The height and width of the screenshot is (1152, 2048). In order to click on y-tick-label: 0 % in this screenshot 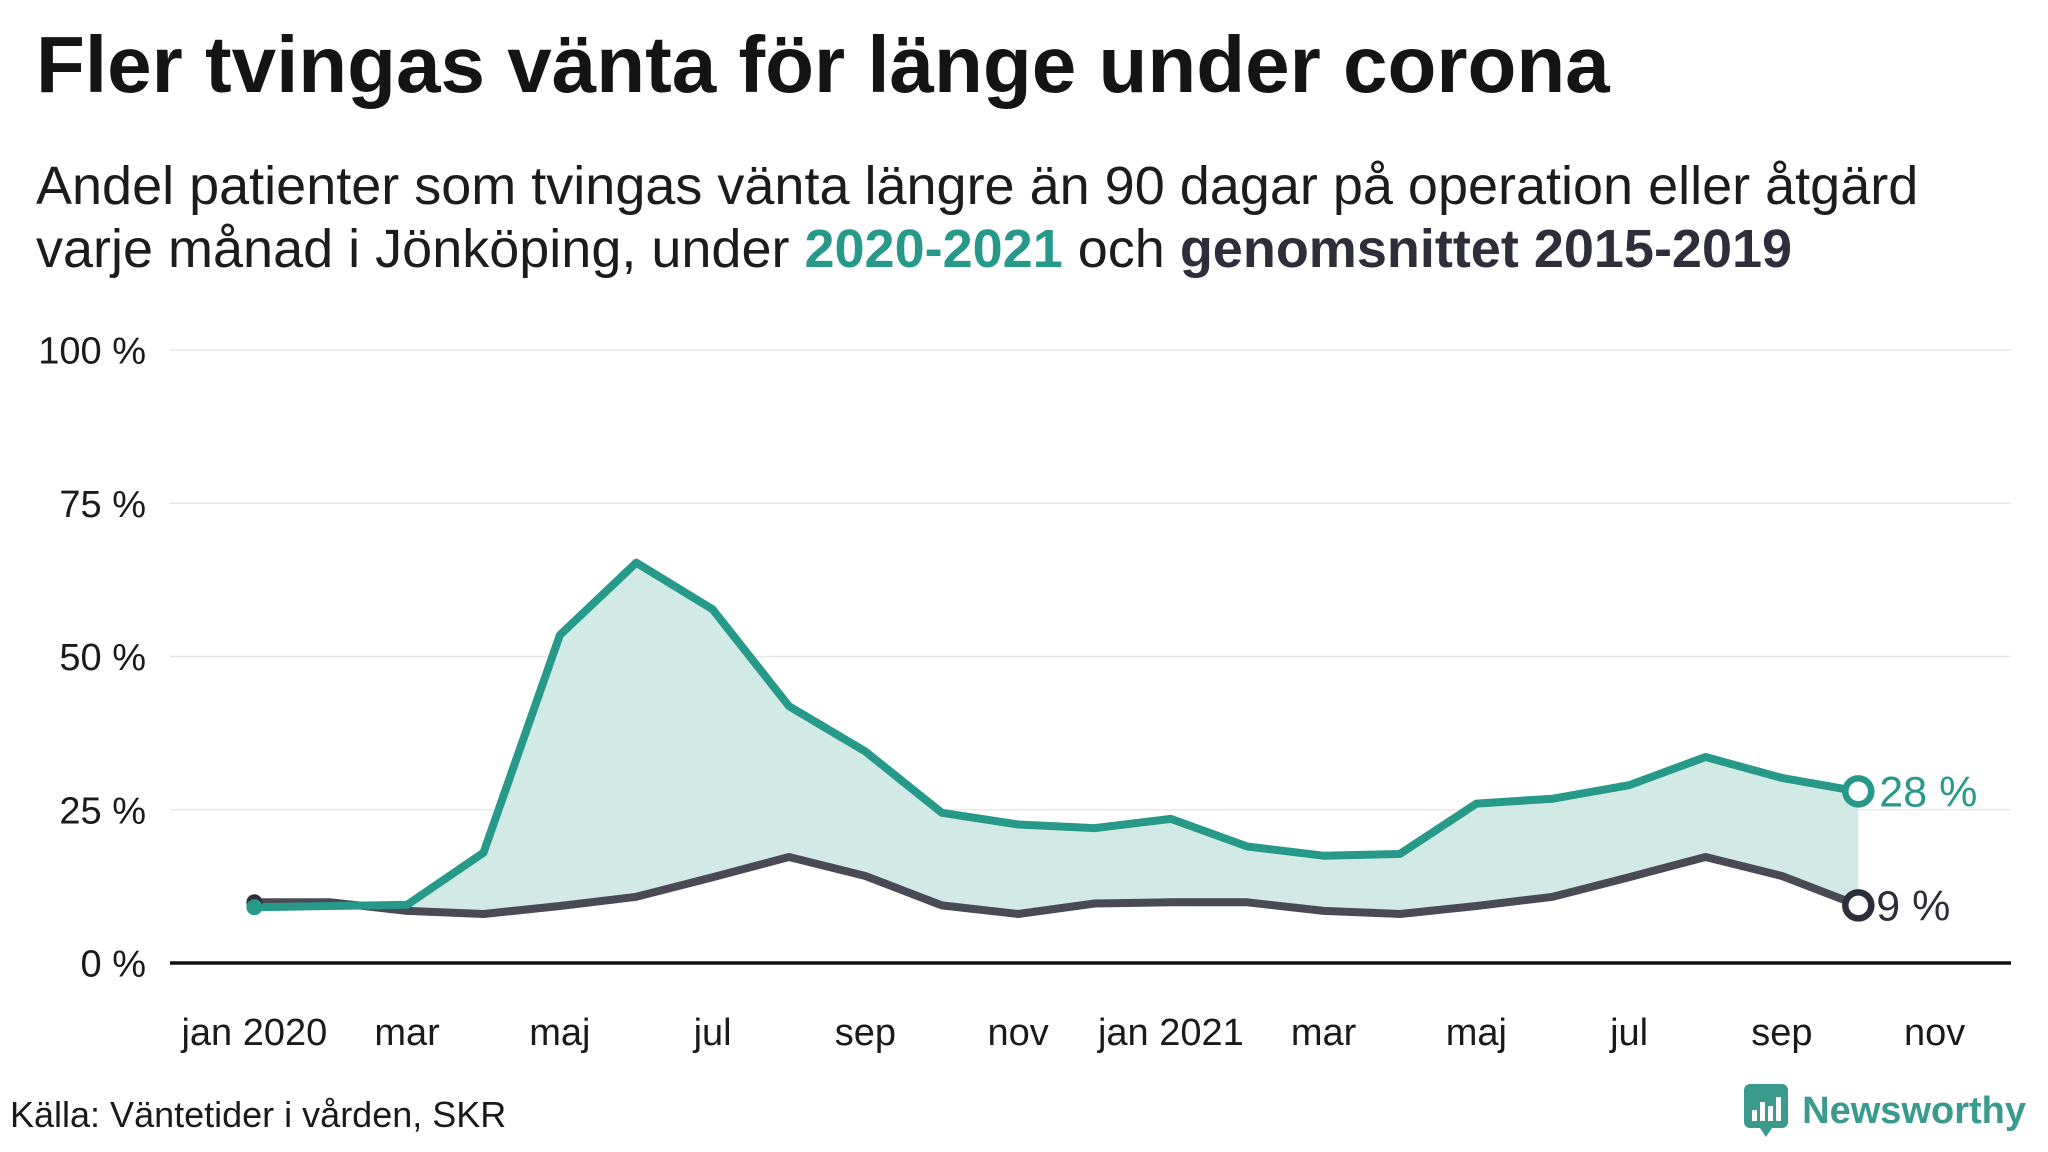, I will do `click(113, 965)`.